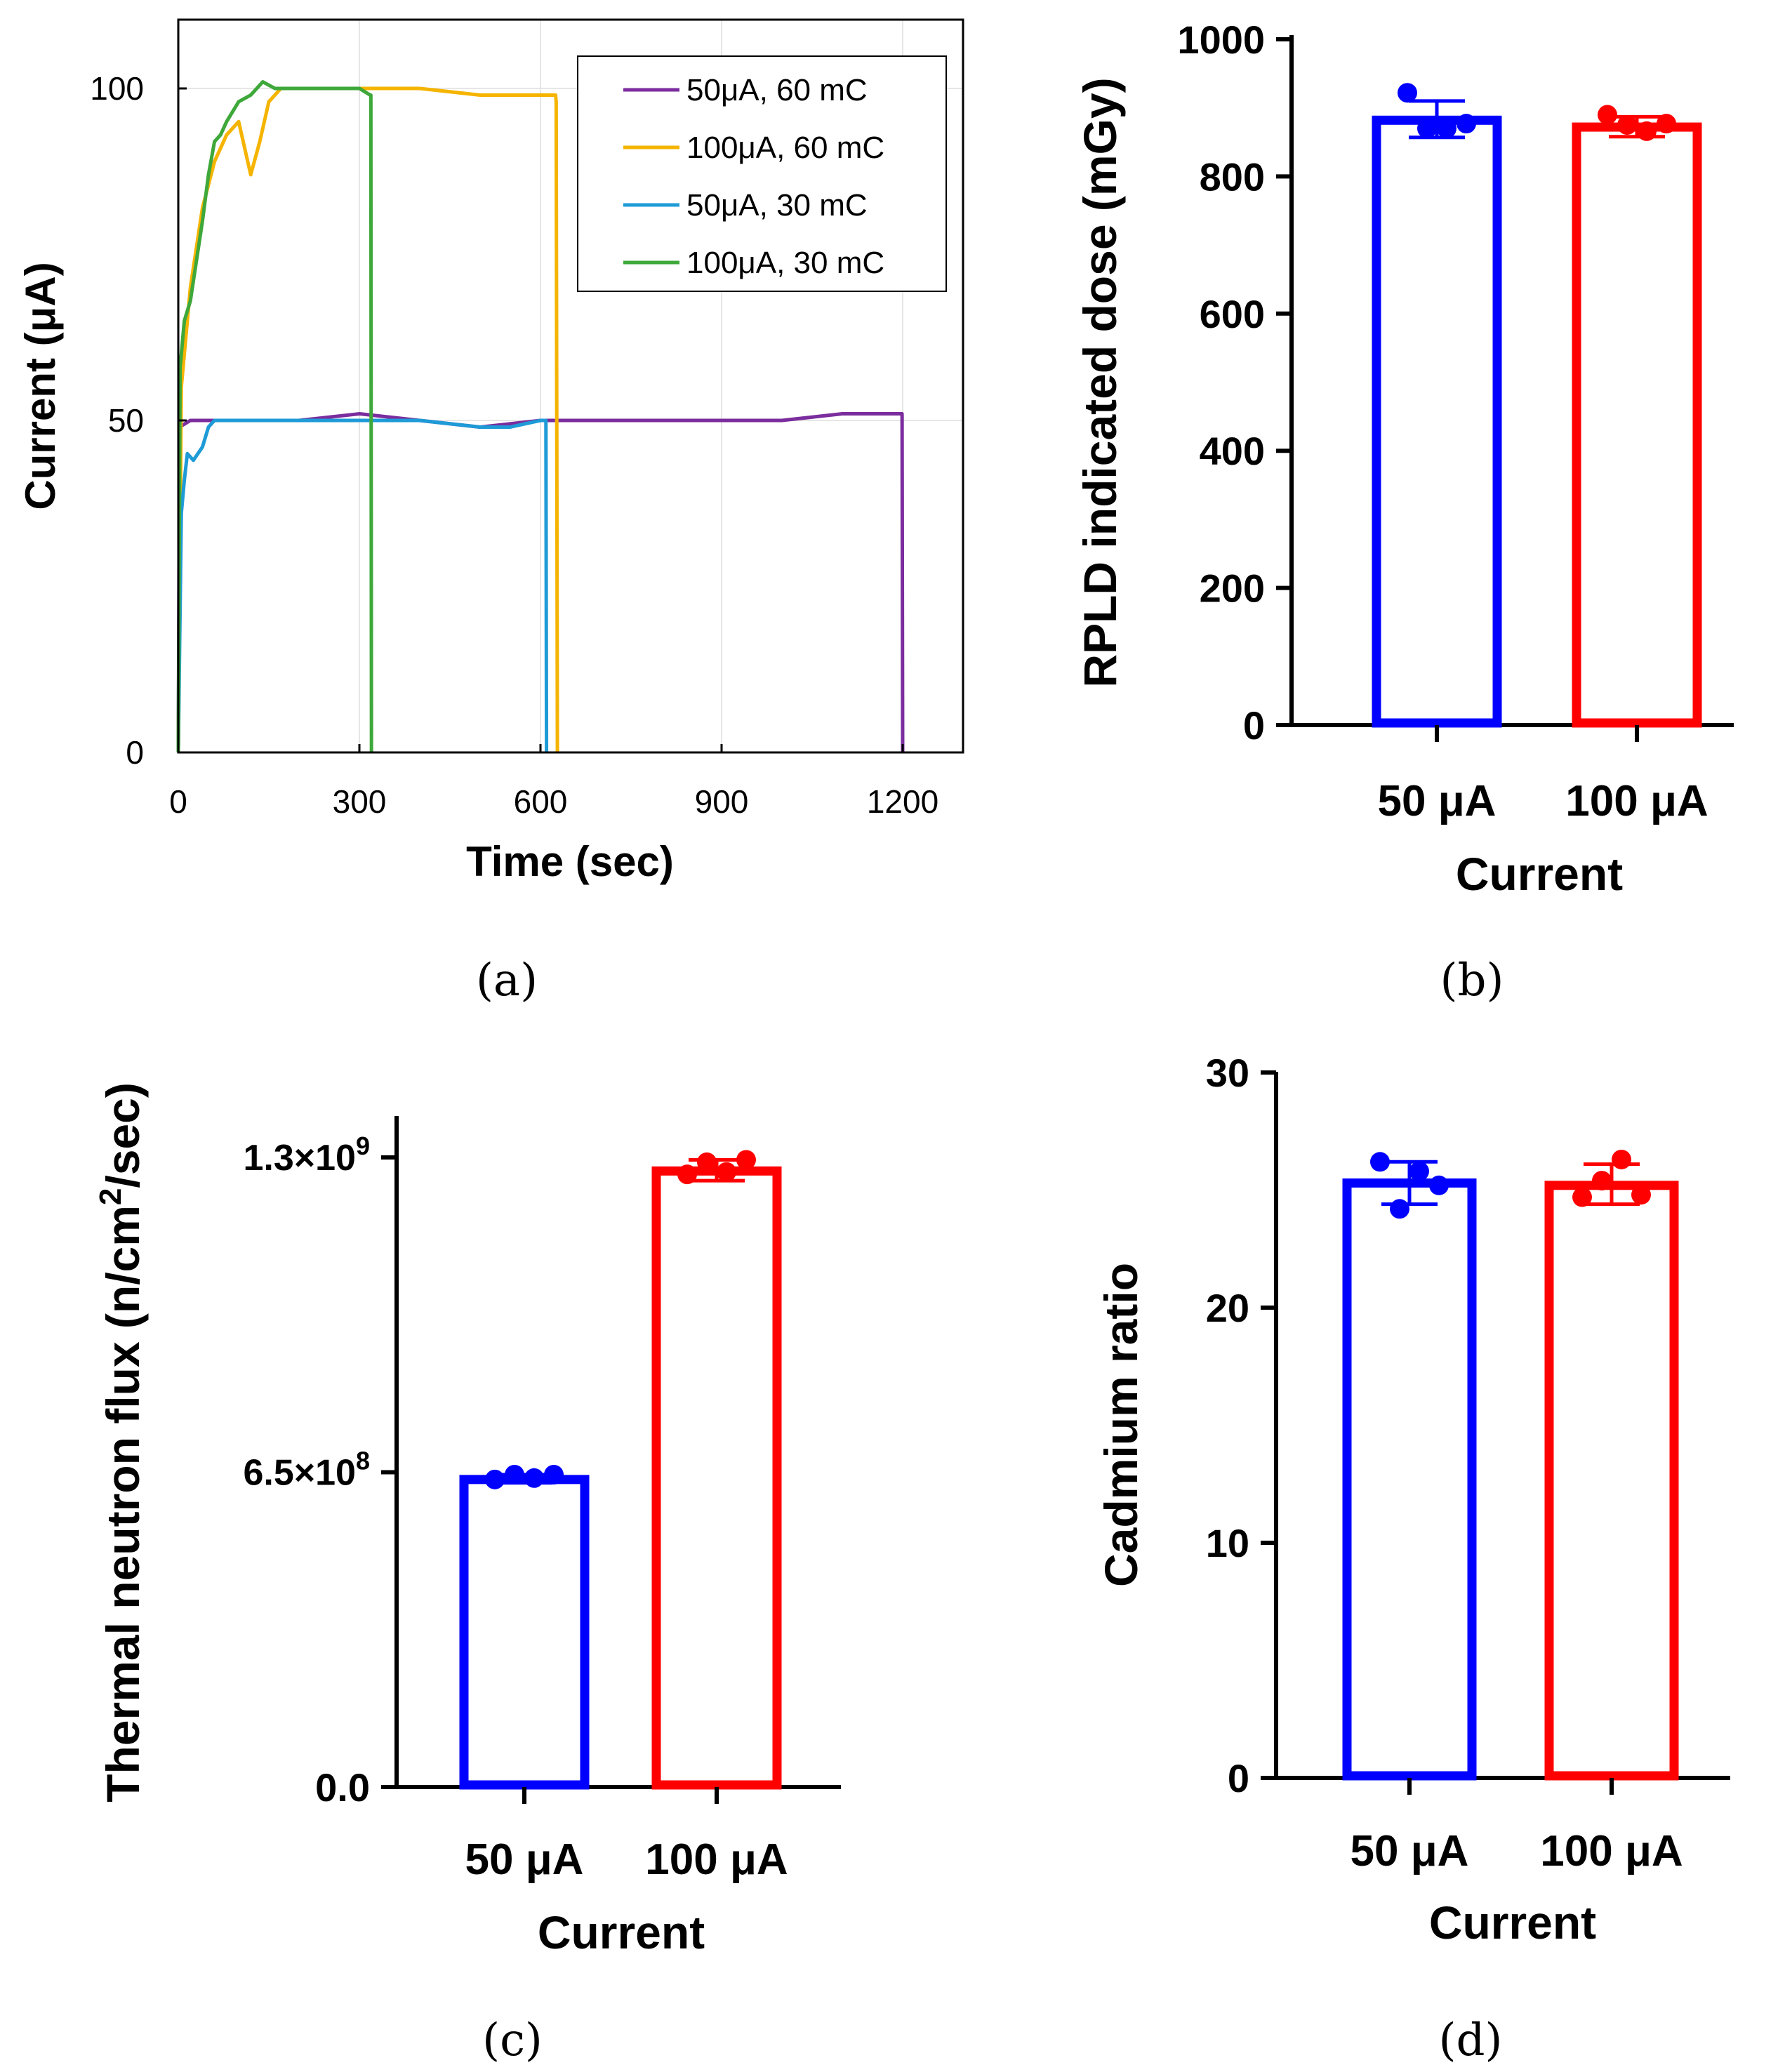  I want to click on y-tick-label: 1000, so click(1221, 40).